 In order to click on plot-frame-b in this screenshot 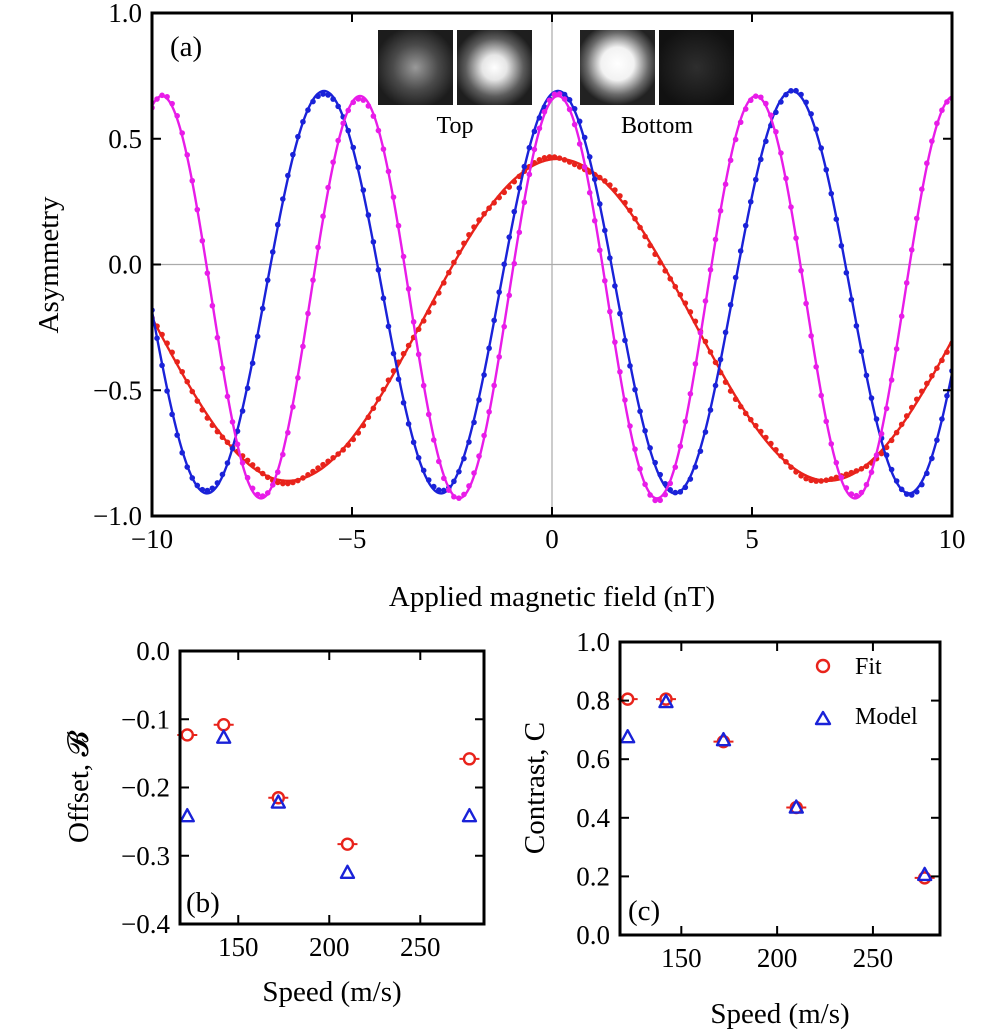, I will do `click(332, 787)`.